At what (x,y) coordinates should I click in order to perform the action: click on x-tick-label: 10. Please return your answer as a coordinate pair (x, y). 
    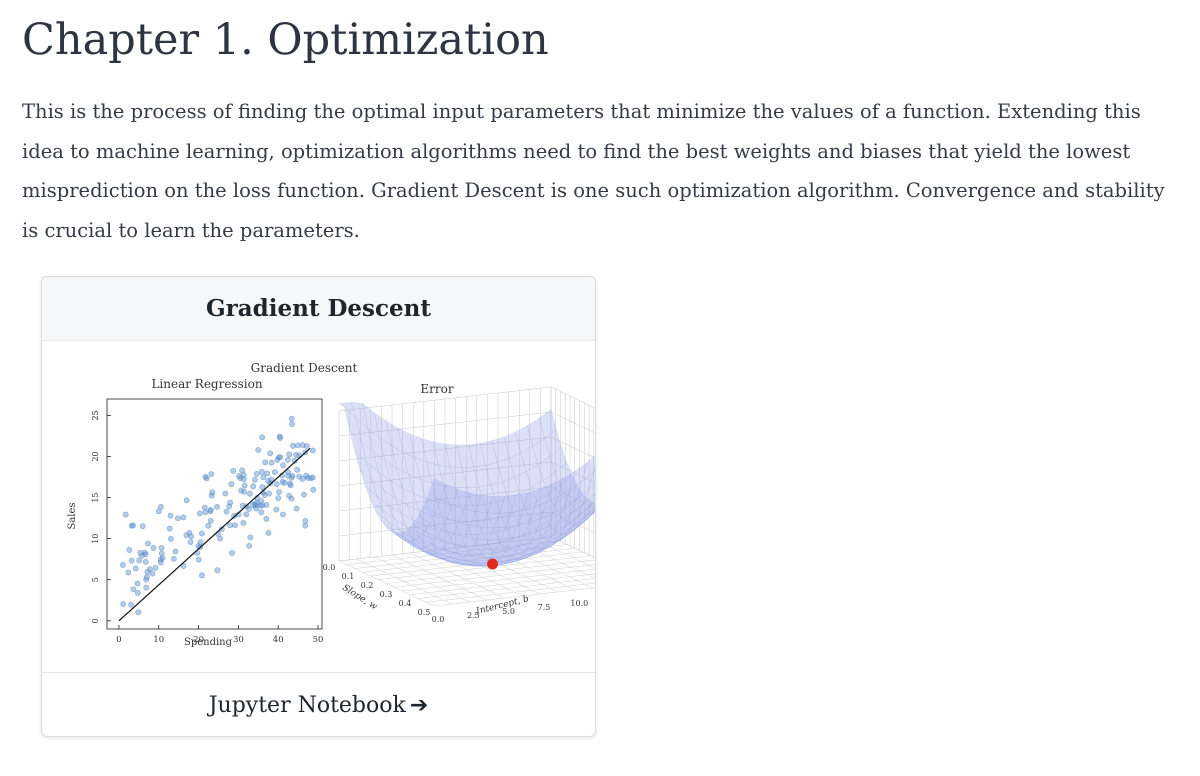
    Looking at the image, I should click on (158, 640).